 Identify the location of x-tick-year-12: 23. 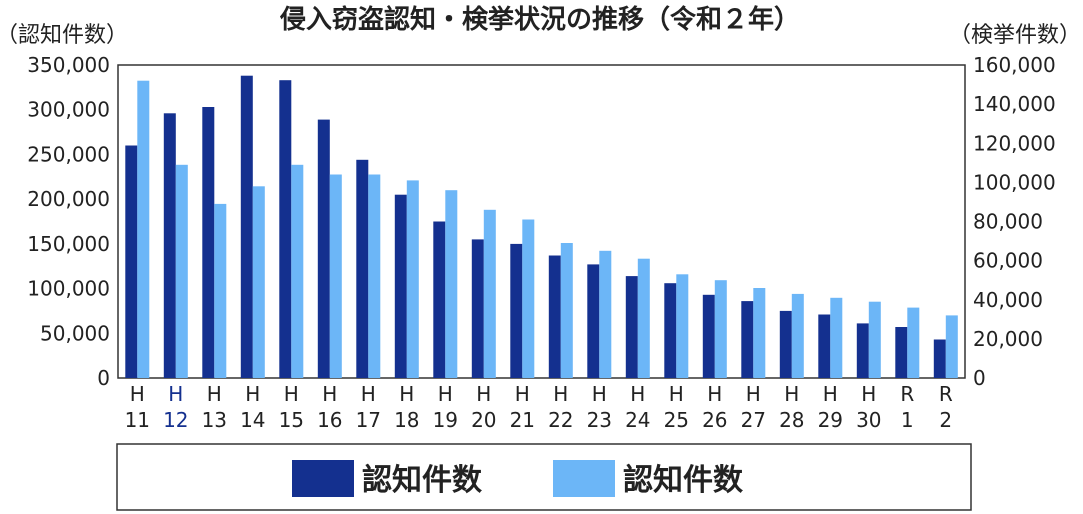
(599, 420).